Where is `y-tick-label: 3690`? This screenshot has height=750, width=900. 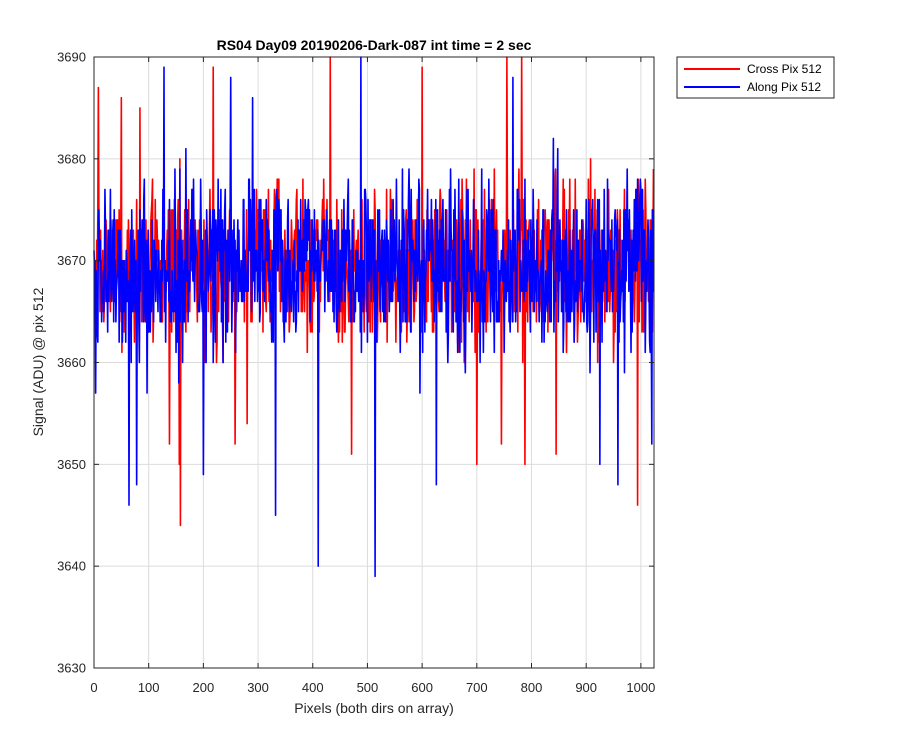
y-tick-label: 3690 is located at coordinates (71, 57).